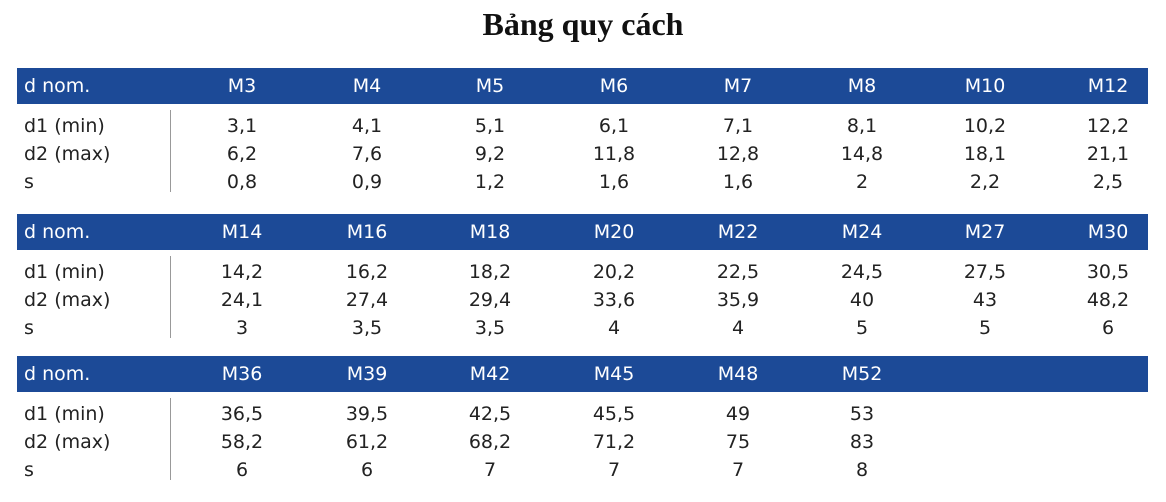  What do you see at coordinates (738, 374) in the screenshot?
I see `header-size: M48` at bounding box center [738, 374].